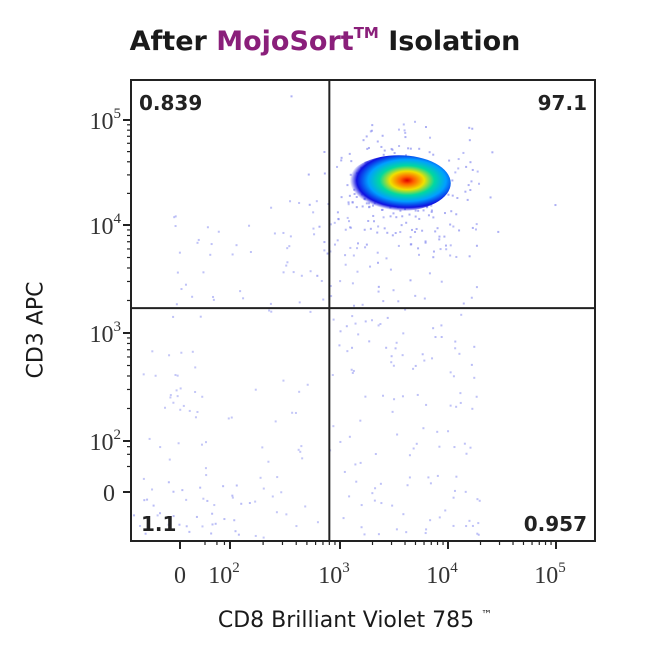 This screenshot has height=650, width=650. Describe the element at coordinates (109, 494) in the screenshot. I see `y-tick-label: 0` at that location.